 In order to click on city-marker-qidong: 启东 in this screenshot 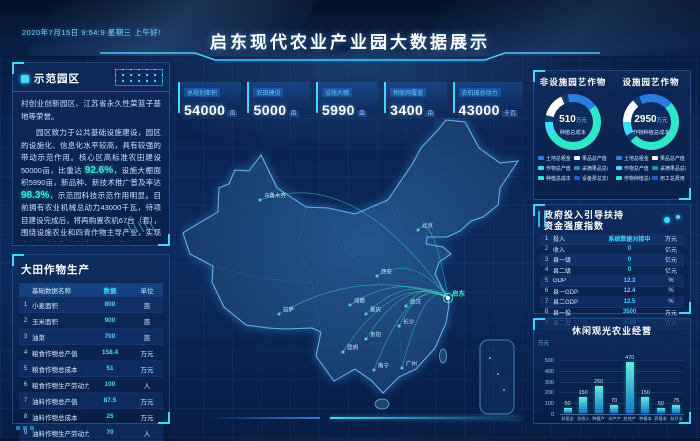, I will do `click(454, 296)`.